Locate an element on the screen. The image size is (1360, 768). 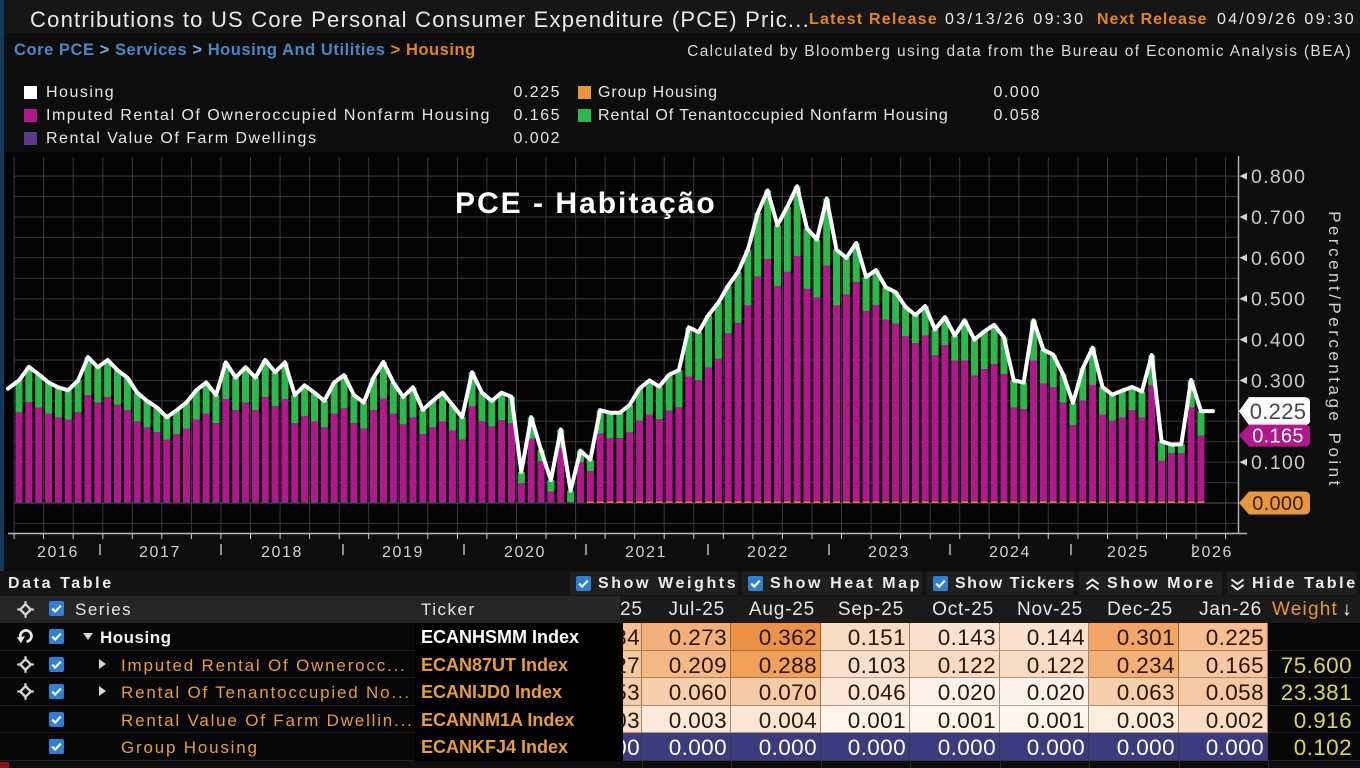
svg-text: 2018 is located at coordinates (282, 552).